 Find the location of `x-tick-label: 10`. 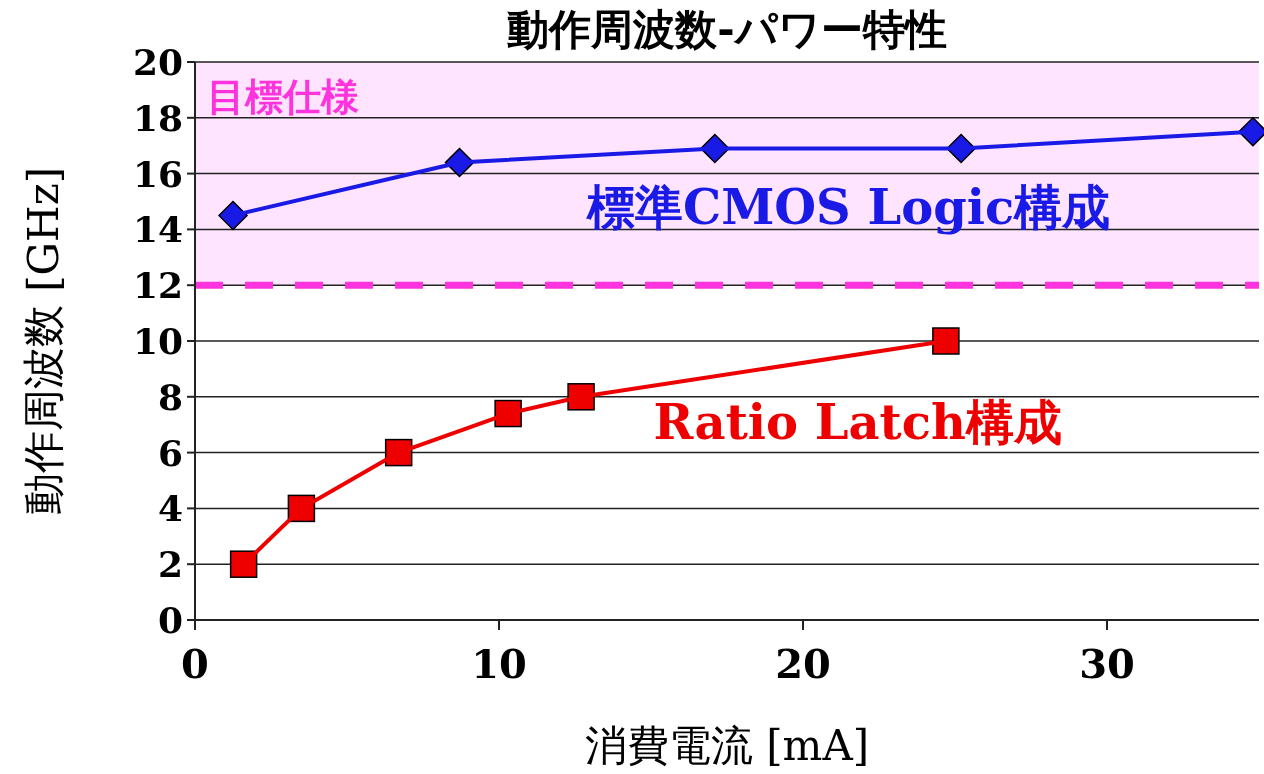

x-tick-label: 10 is located at coordinates (499, 663).